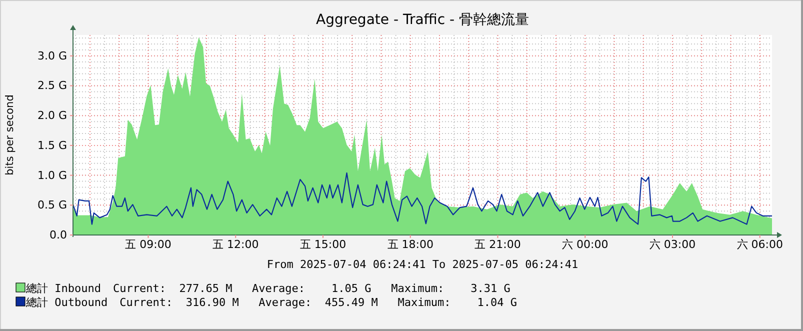 The height and width of the screenshot is (331, 803). Describe the element at coordinates (422, 264) in the screenshot. I see `text: From 2025-07-04 06:24:41 To 2025-07-05 06:24:41` at that location.